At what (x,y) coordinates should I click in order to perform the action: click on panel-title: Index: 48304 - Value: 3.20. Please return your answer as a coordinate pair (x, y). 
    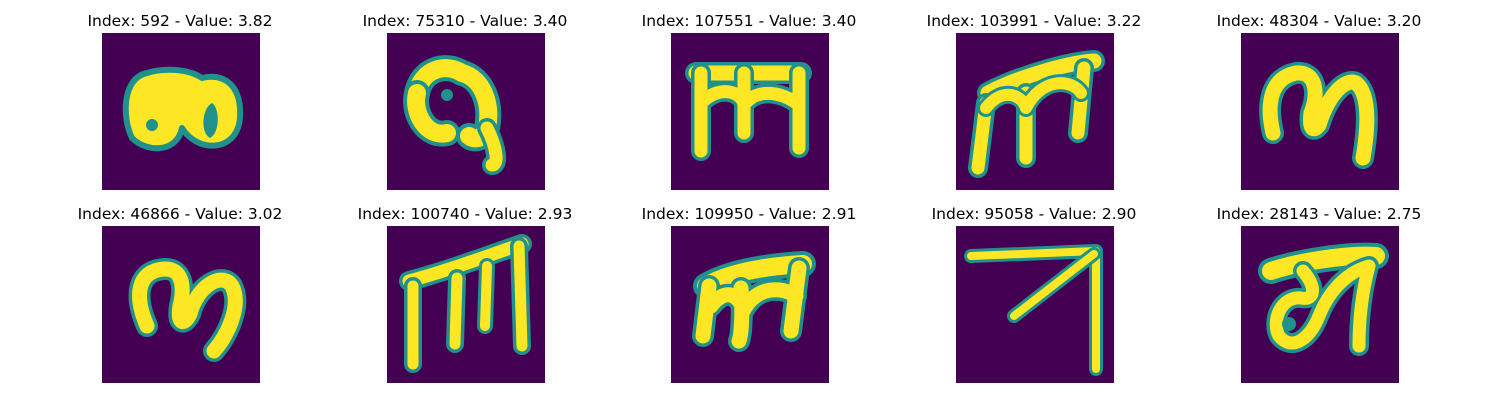
    Looking at the image, I should click on (1319, 21).